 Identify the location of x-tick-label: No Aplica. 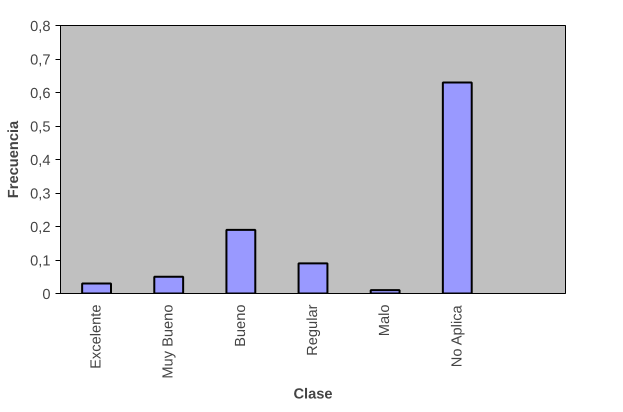
(457, 336).